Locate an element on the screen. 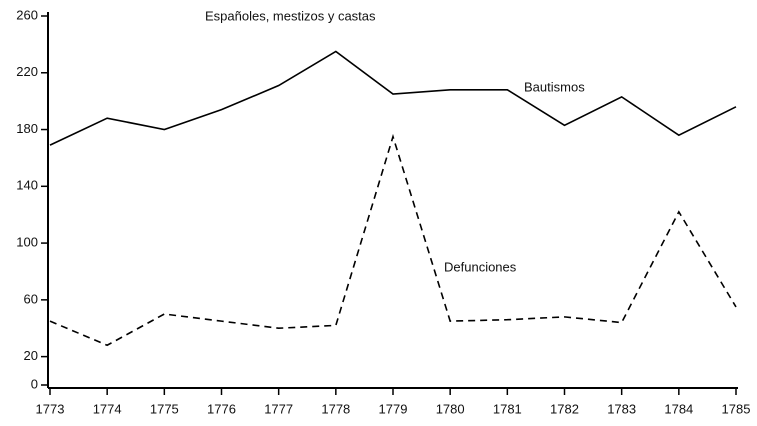 Image resolution: width=757 pixels, height=426 pixels. y-tick-label: 180 is located at coordinates (27, 128).